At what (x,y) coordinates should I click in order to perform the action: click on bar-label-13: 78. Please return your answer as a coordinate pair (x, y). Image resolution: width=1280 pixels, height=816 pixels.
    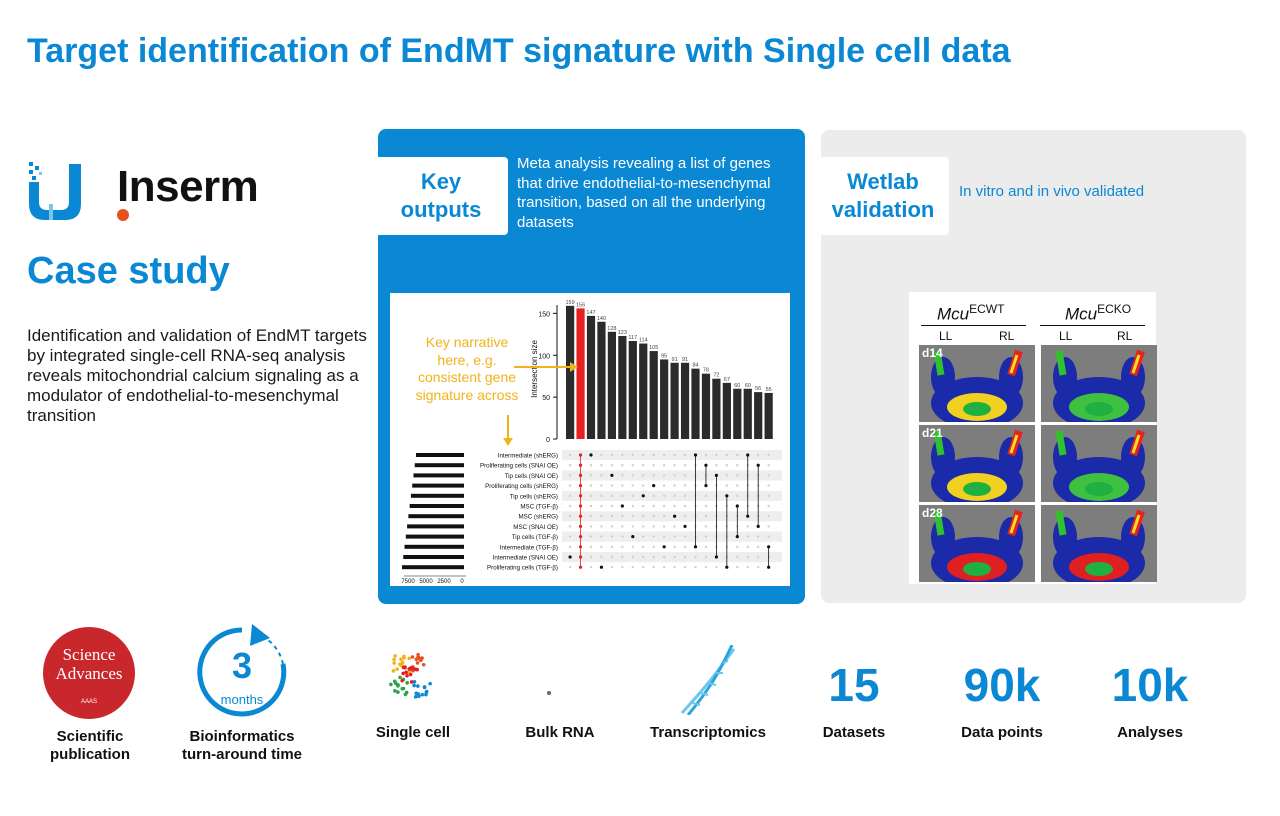
    Looking at the image, I should click on (706, 371).